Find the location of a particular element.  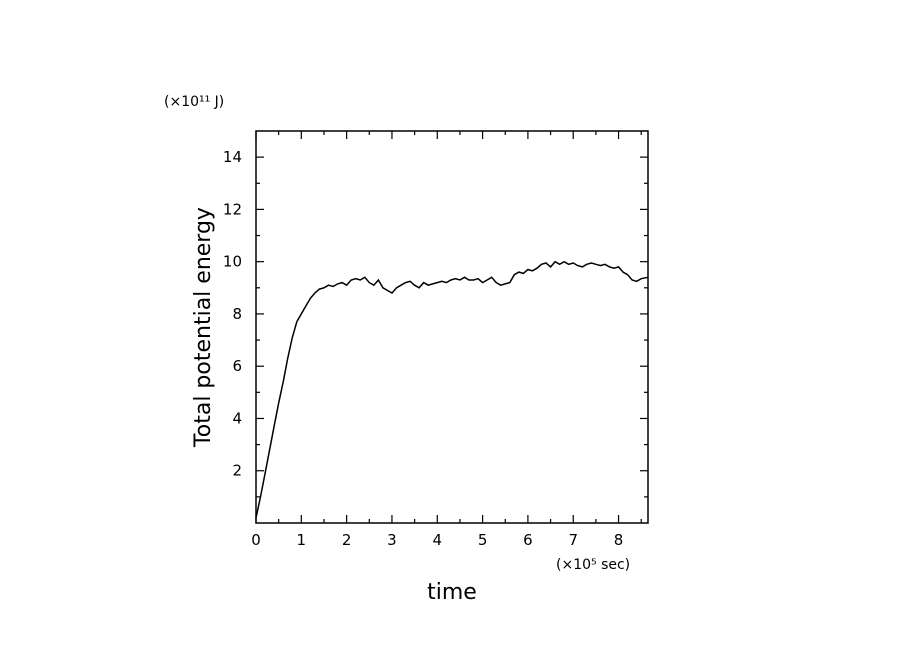

y-tick-label: 2 is located at coordinates (237, 471).